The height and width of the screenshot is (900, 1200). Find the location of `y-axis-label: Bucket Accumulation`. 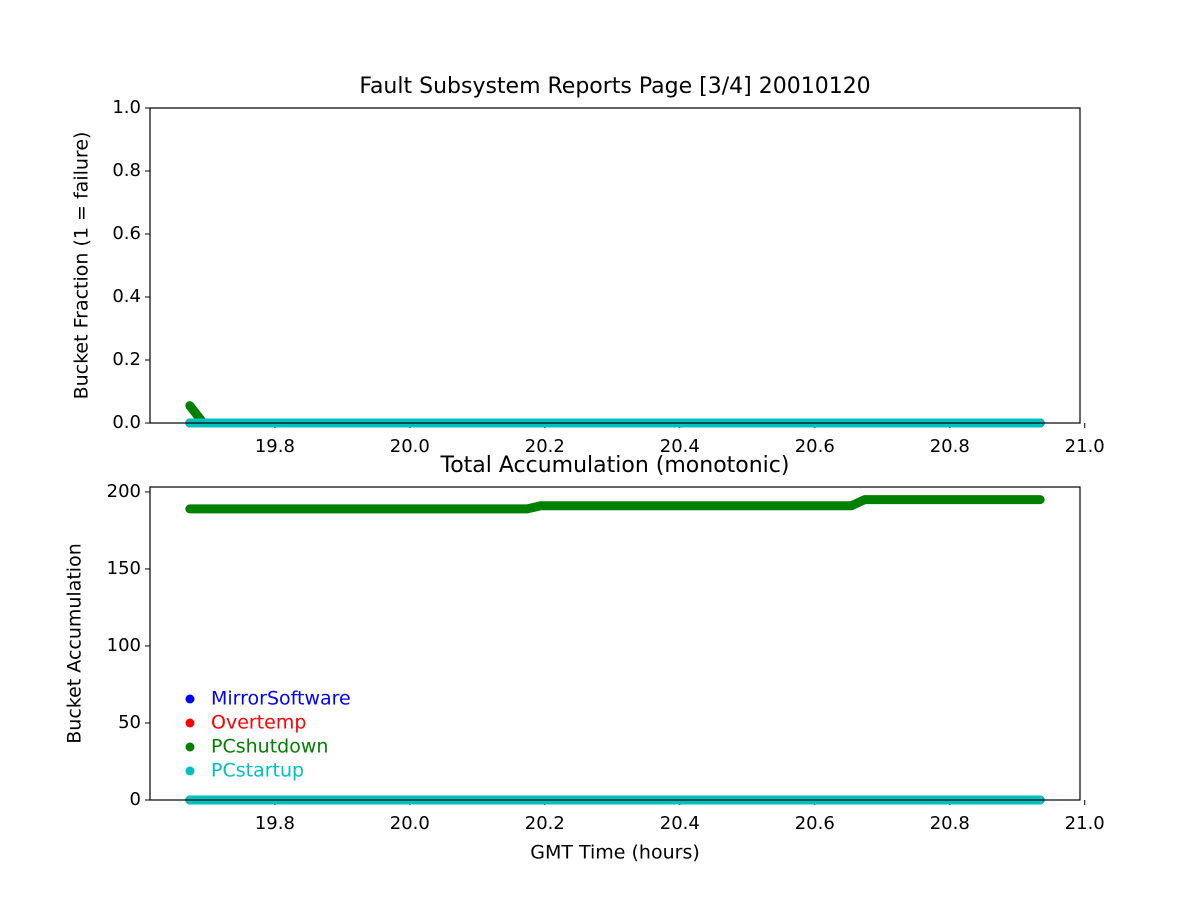

y-axis-label: Bucket Accumulation is located at coordinates (75, 643).